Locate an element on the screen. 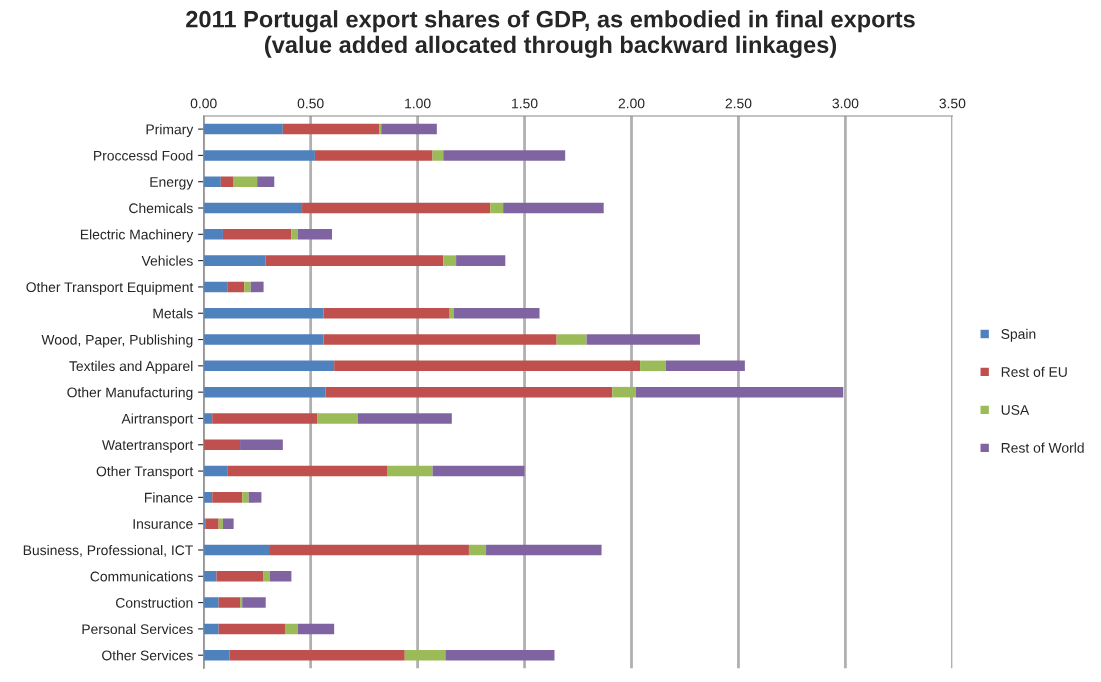 The height and width of the screenshot is (682, 1101). y-tick-label: Other Services is located at coordinates (147, 655).